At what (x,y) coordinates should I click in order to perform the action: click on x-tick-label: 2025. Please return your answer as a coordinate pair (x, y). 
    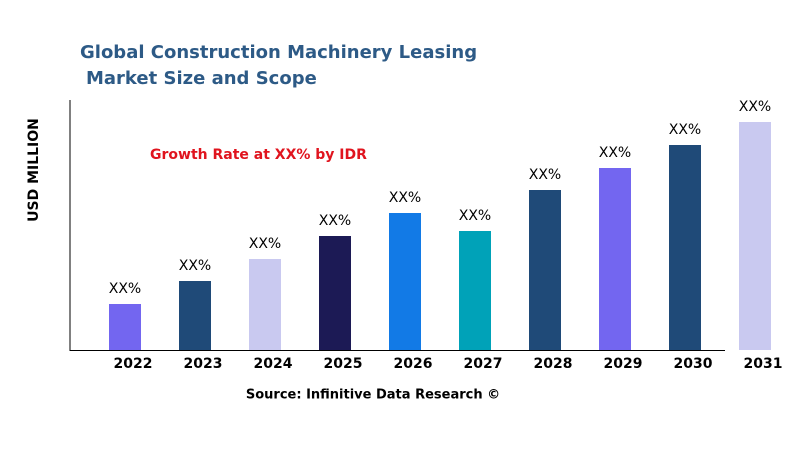
    Looking at the image, I should click on (343, 364).